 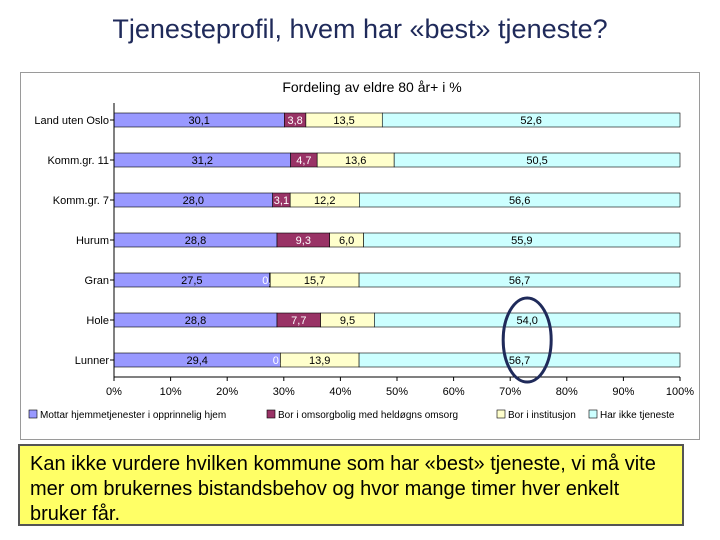 I want to click on x-tick-label: 80%, so click(x=567, y=392).